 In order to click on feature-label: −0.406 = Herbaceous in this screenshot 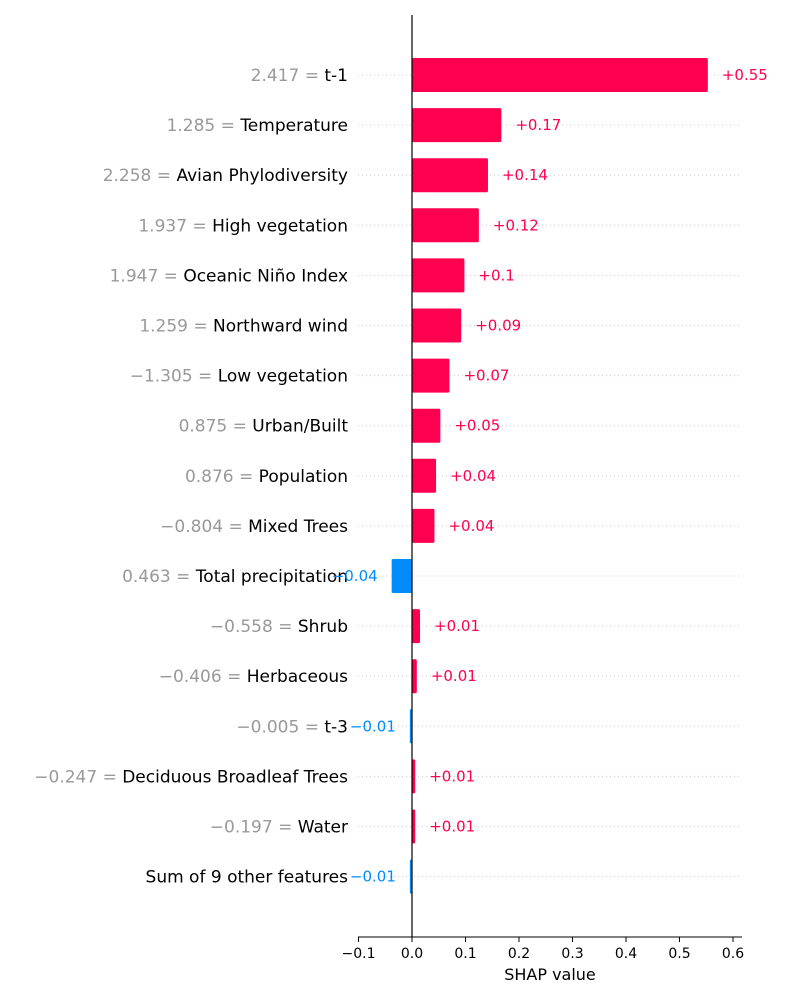, I will do `click(253, 677)`.